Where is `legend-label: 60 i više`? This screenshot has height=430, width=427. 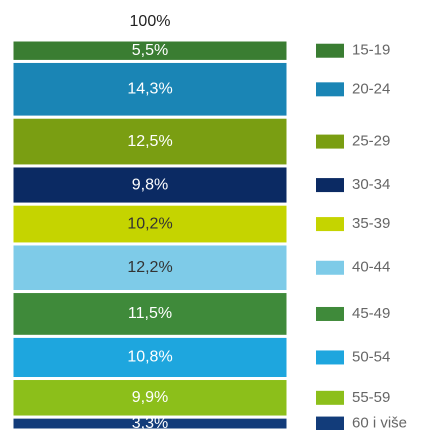 legend-label: 60 i više is located at coordinates (379, 422).